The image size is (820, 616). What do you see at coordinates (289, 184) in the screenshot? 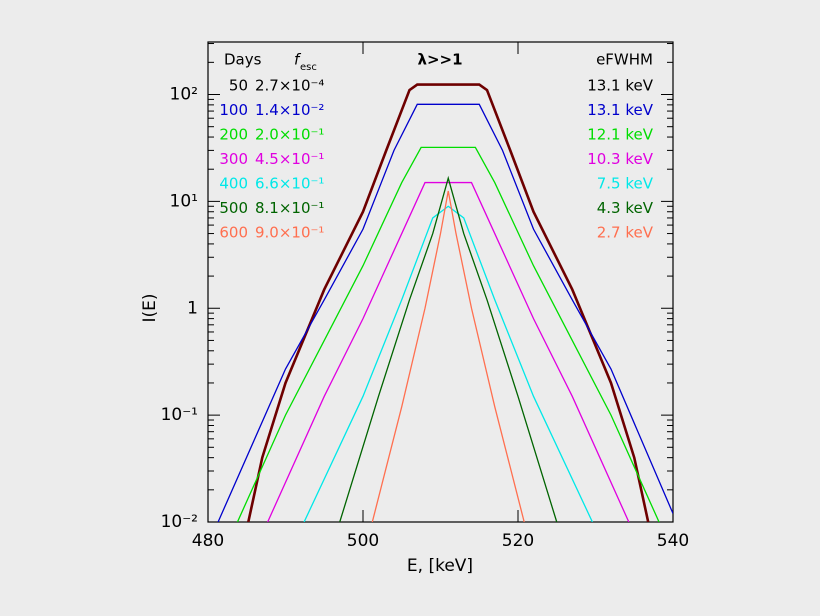
I see `legend-fesc: 6.6×10⁻¹` at bounding box center [289, 184].